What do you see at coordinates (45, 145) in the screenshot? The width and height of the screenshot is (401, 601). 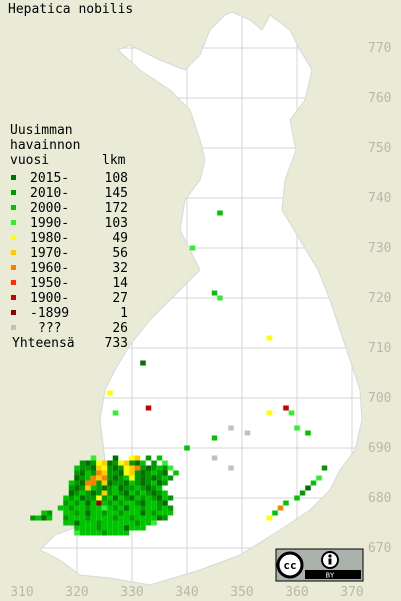 I see `legend-header: havainnon` at bounding box center [45, 145].